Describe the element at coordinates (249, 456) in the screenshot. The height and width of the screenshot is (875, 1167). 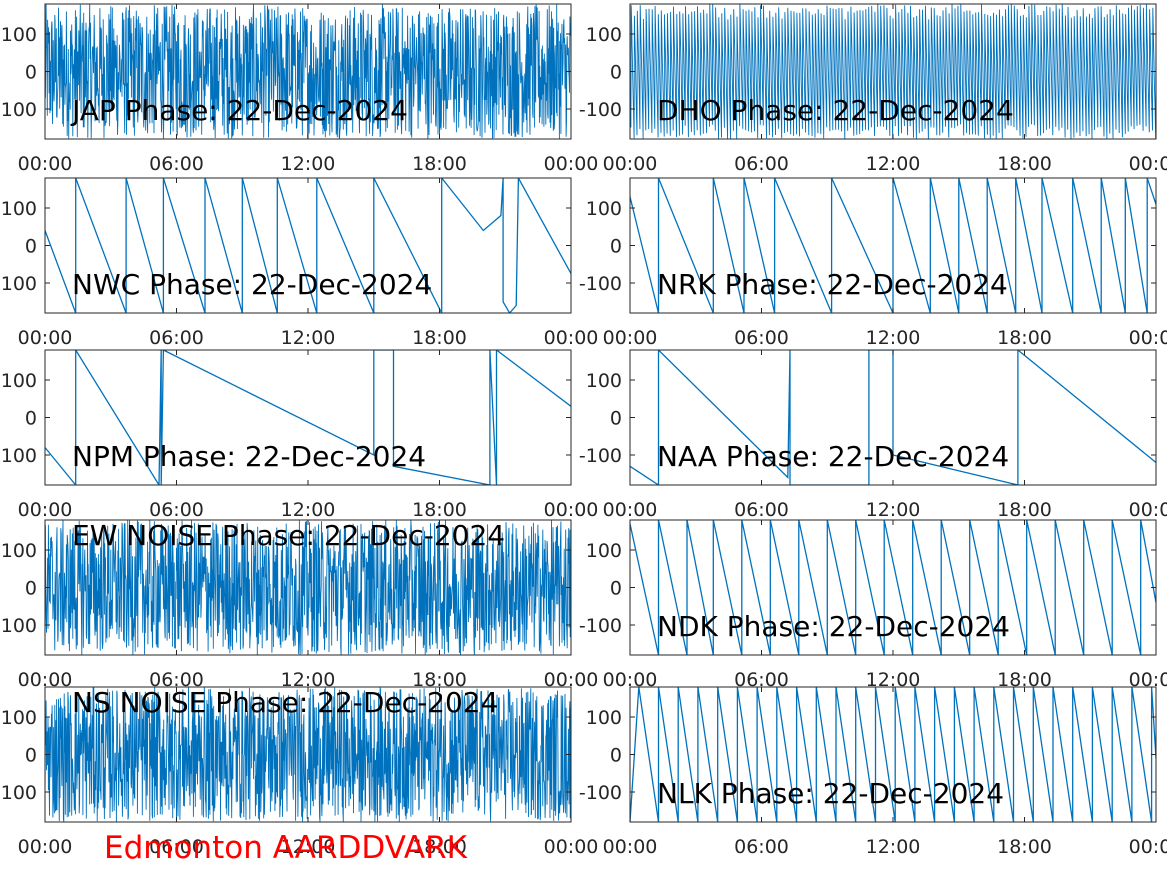
I see `panel-title: NPM Phase: 22-Dec-2024` at that location.